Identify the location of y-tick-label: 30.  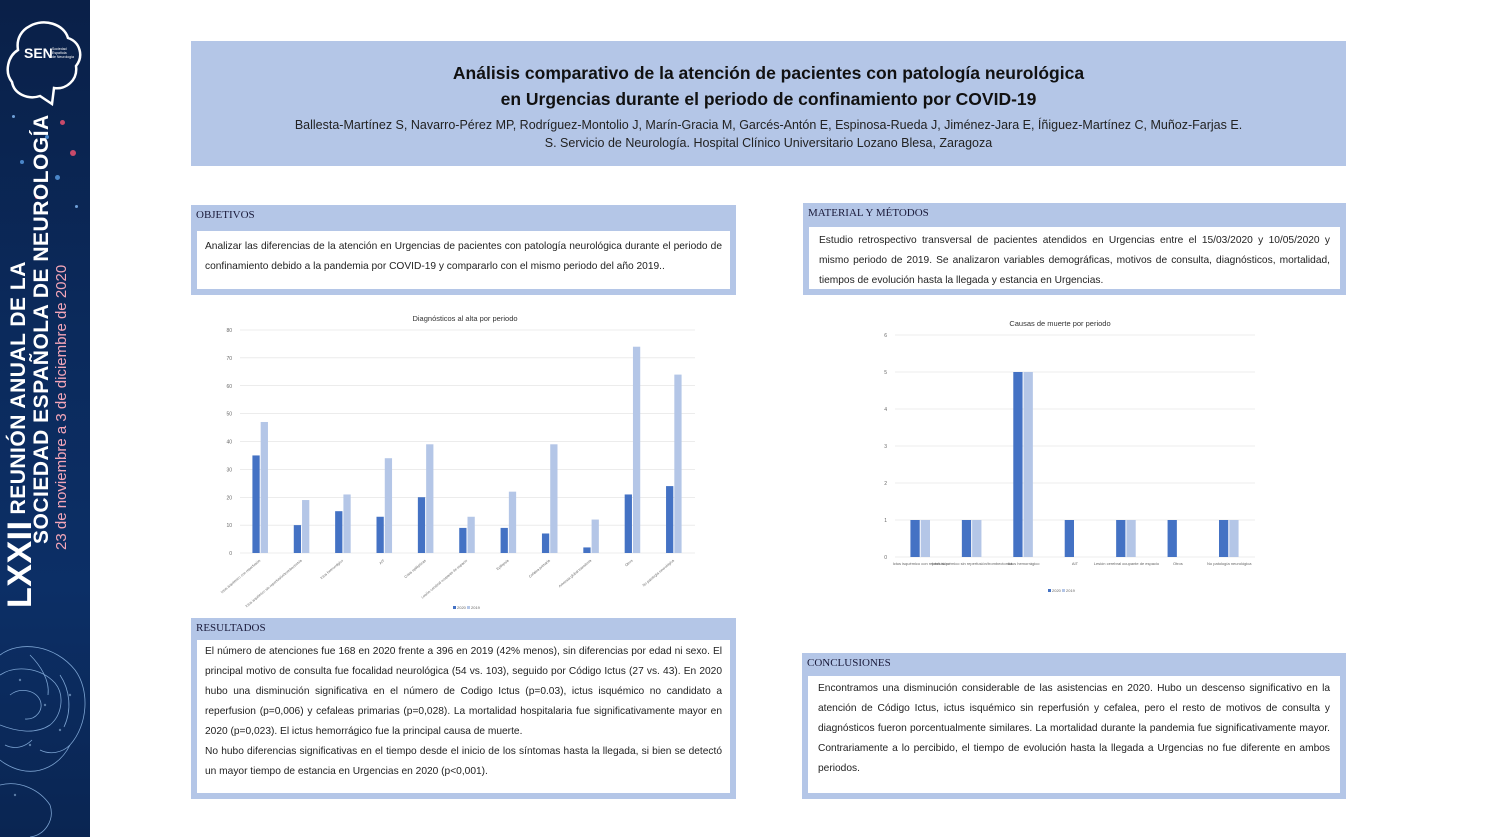
(229, 470).